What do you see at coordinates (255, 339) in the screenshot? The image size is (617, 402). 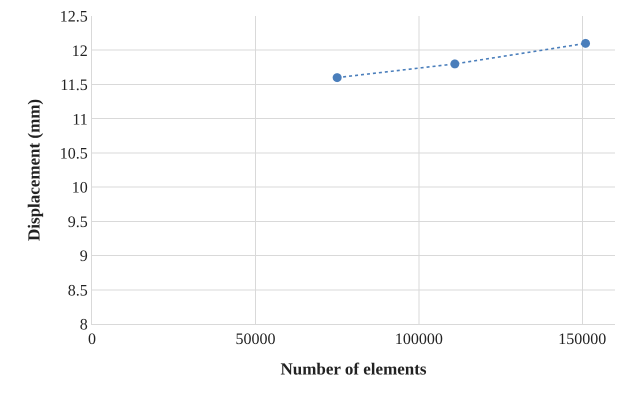 I see `x-tick-label: 50000` at bounding box center [255, 339].